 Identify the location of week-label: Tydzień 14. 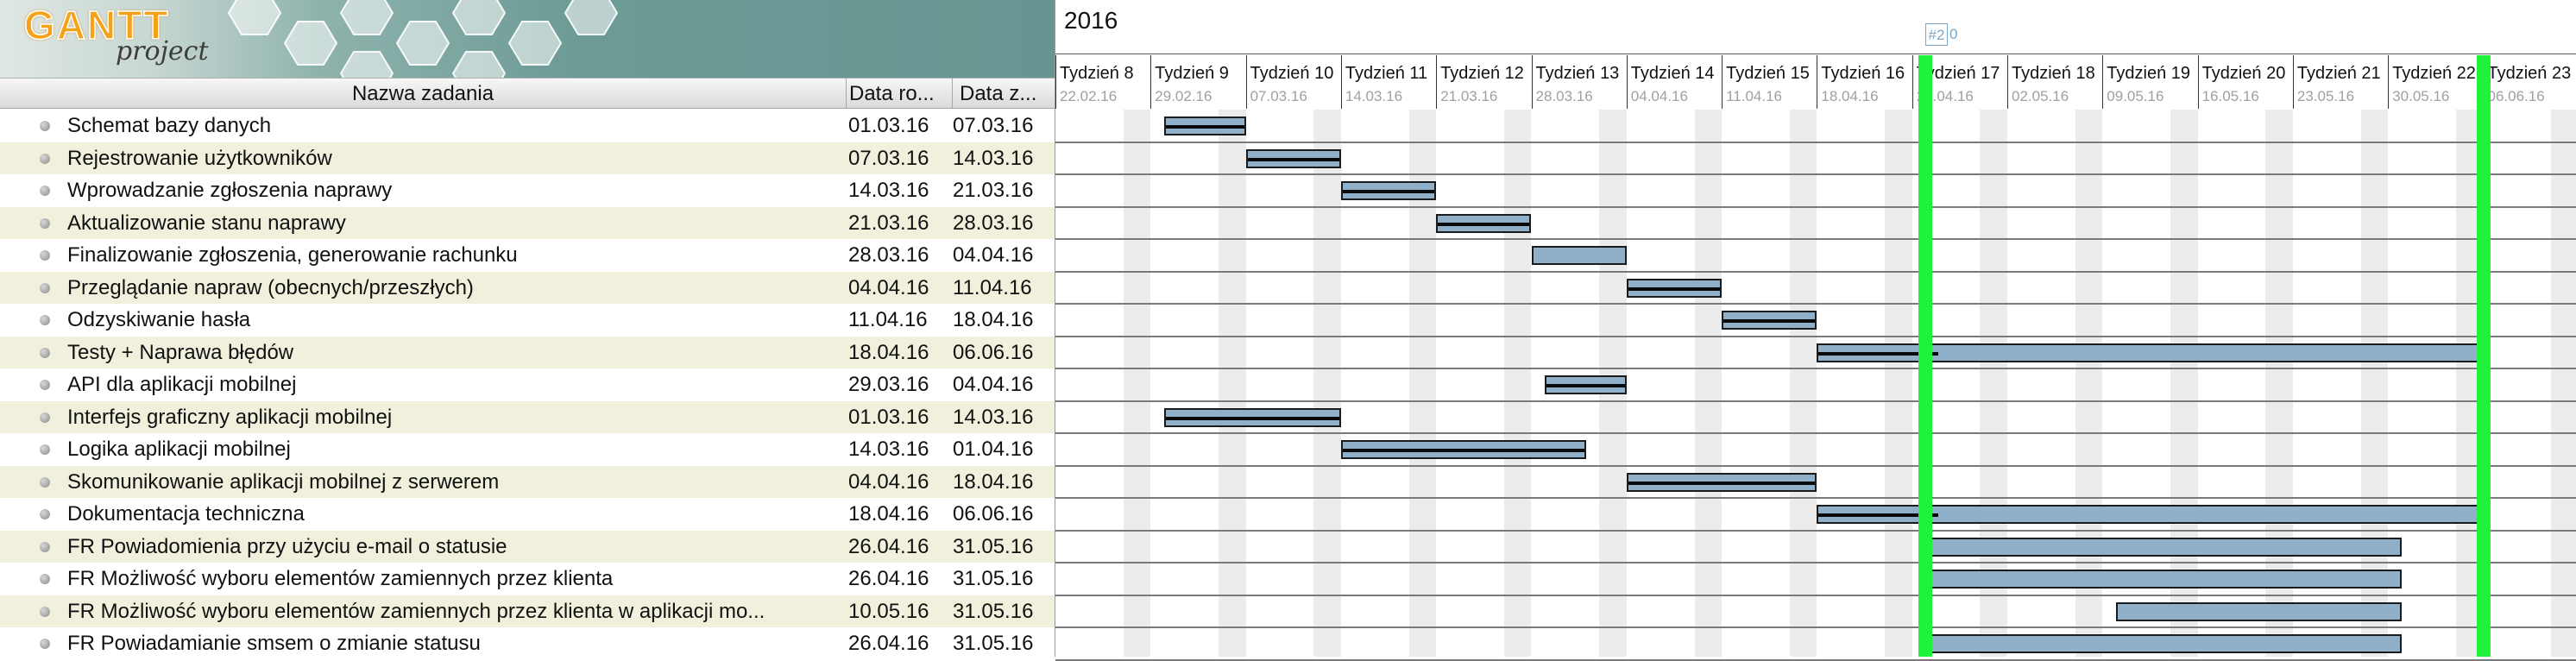
(1673, 74).